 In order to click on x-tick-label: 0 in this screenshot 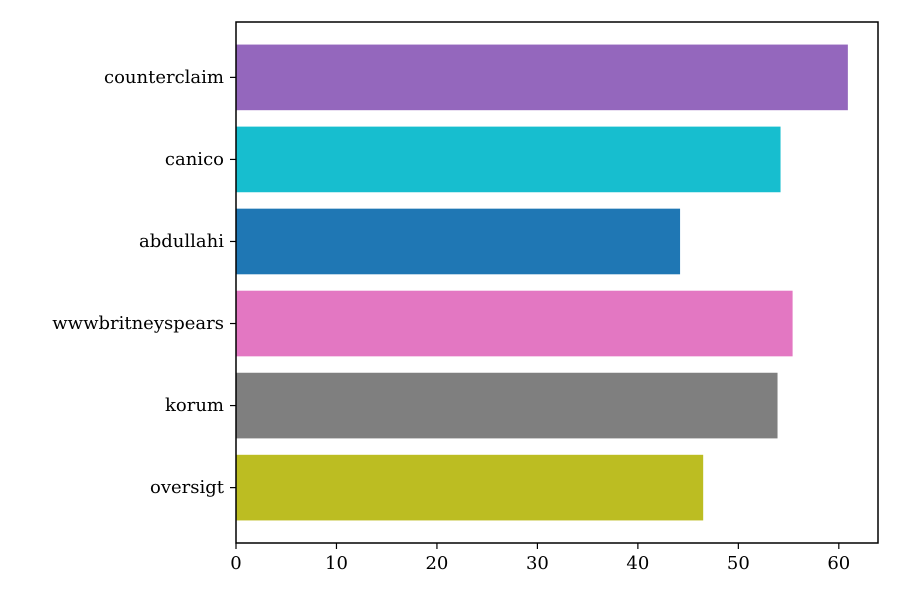, I will do `click(235, 563)`.